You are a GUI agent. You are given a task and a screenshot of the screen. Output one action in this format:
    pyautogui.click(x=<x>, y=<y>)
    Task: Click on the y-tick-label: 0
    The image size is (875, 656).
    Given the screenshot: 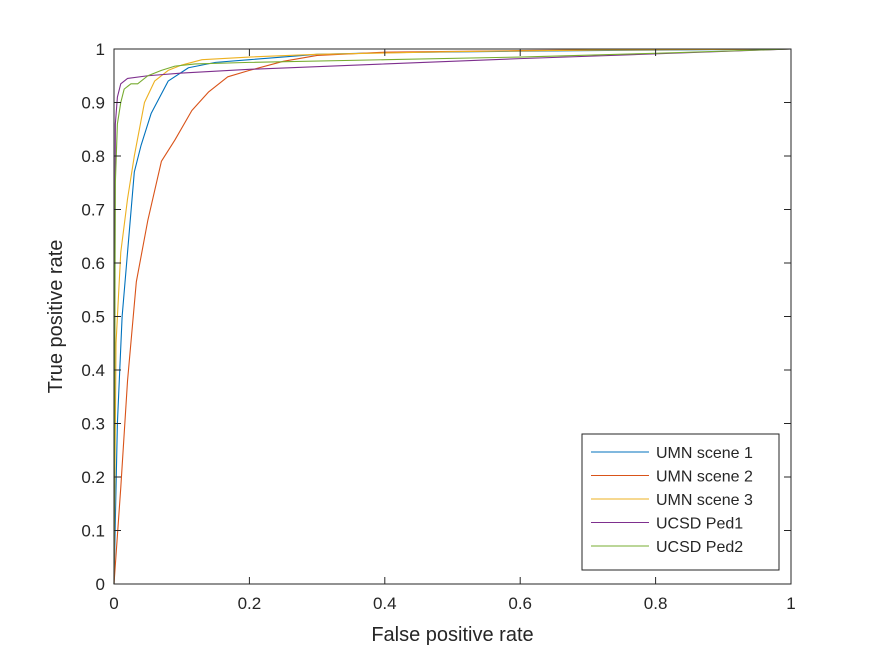 What is the action you would take?
    pyautogui.click(x=100, y=584)
    